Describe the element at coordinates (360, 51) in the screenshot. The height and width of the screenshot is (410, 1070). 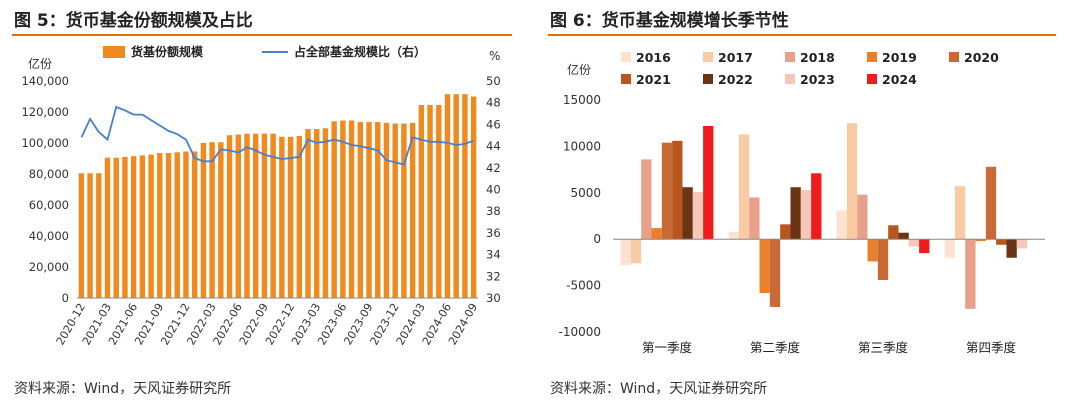
I see `legend-line-label: 占全部基金规模比（右）` at that location.